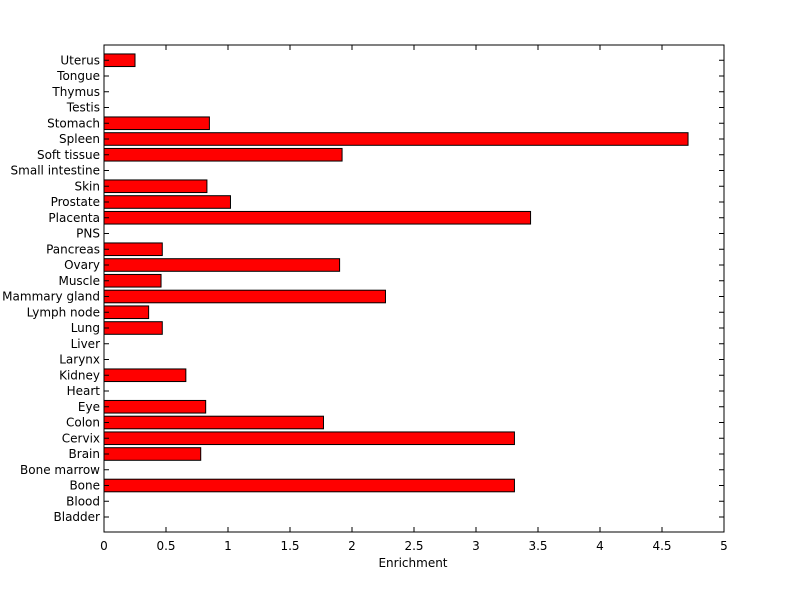  I want to click on x-tick-label: 2, so click(352, 546).